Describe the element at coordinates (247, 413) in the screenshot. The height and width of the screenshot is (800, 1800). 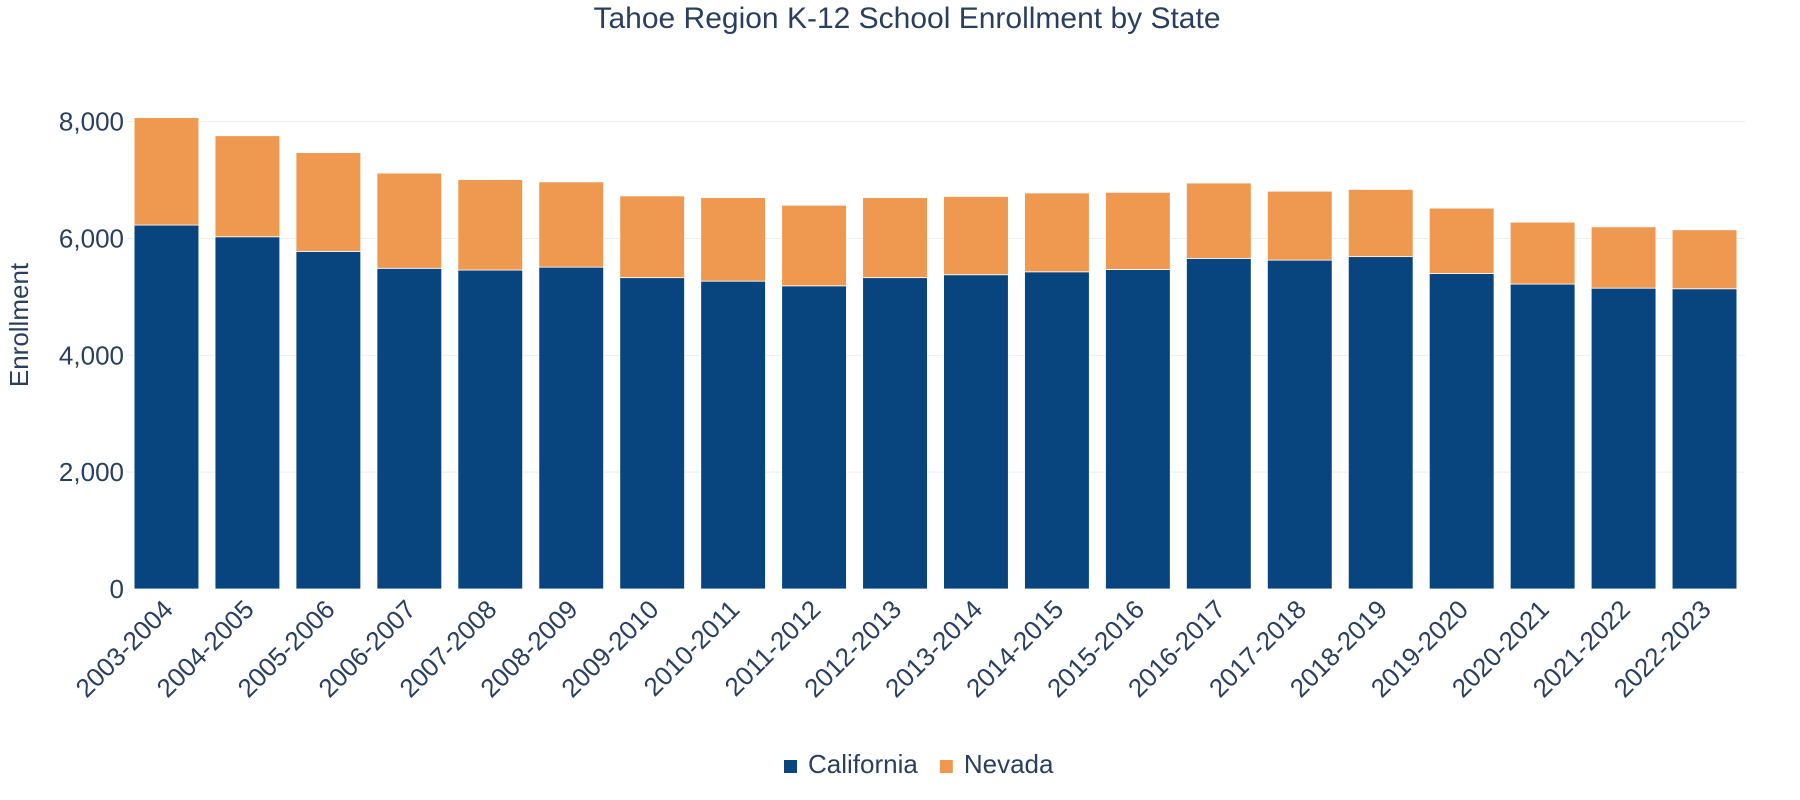
I see `bar-california-2004-2005` at that location.